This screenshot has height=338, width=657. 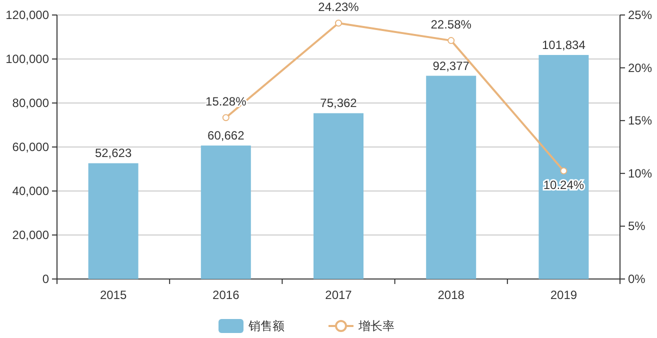 I want to click on ytick: 0, so click(x=45, y=279).